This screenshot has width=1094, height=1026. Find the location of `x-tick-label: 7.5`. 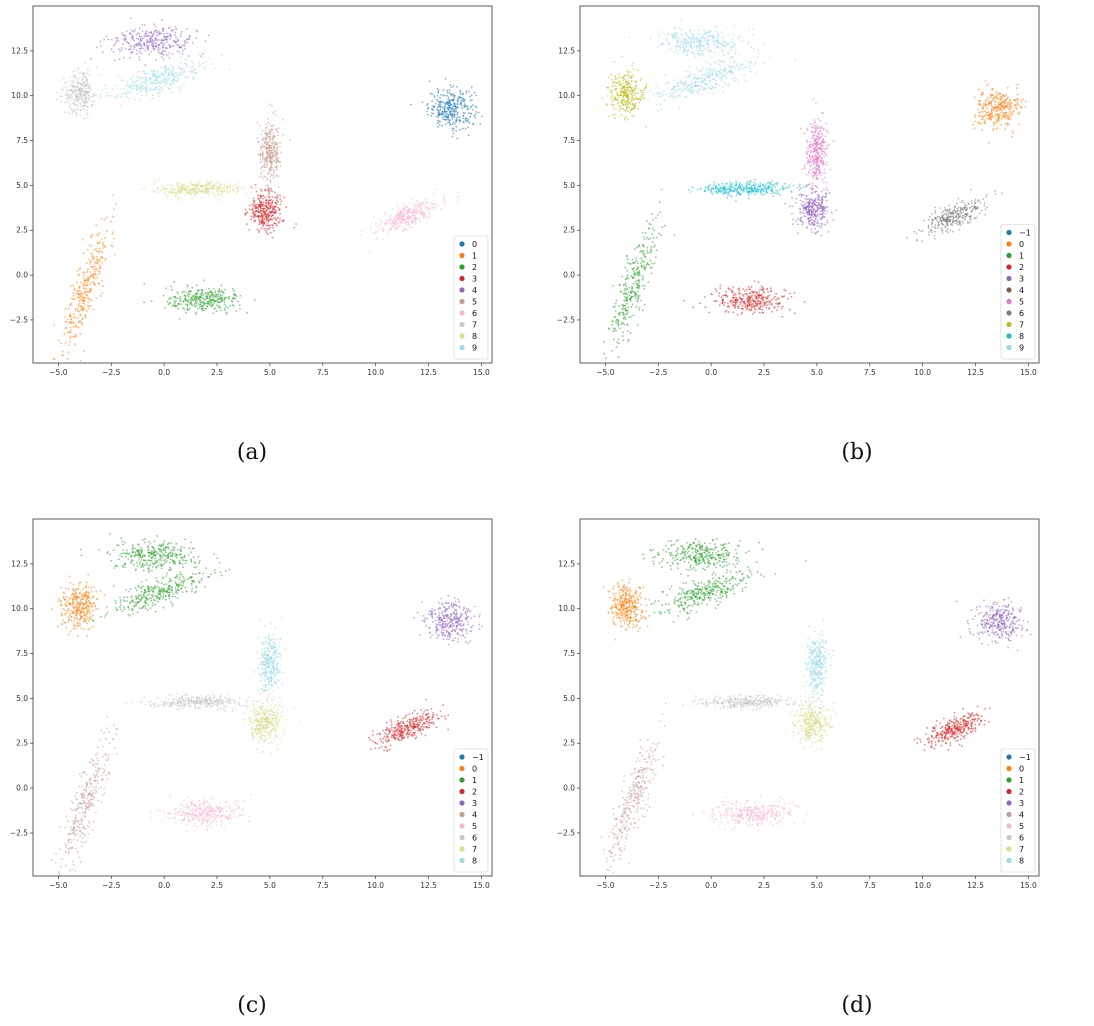

x-tick-label: 7.5 is located at coordinates (870, 372).